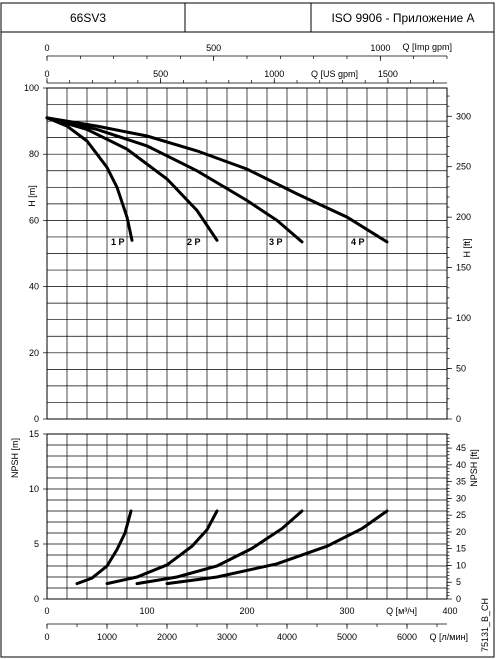 The width and height of the screenshot is (496, 659). I want to click on imp-gpm-axis-label: Q [Imp gpm], so click(427, 47).